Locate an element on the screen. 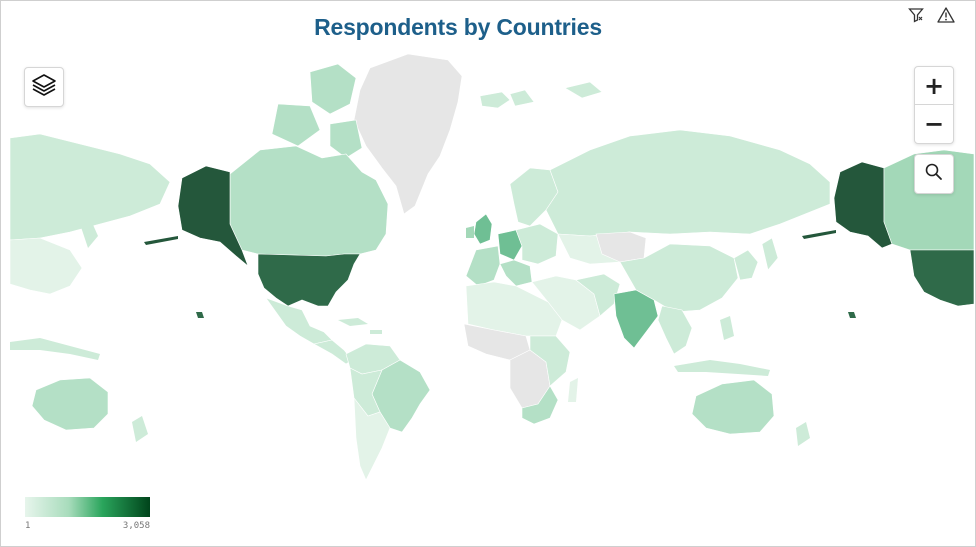 This screenshot has width=976, height=547. country-south-africa is located at coordinates (540, 405).